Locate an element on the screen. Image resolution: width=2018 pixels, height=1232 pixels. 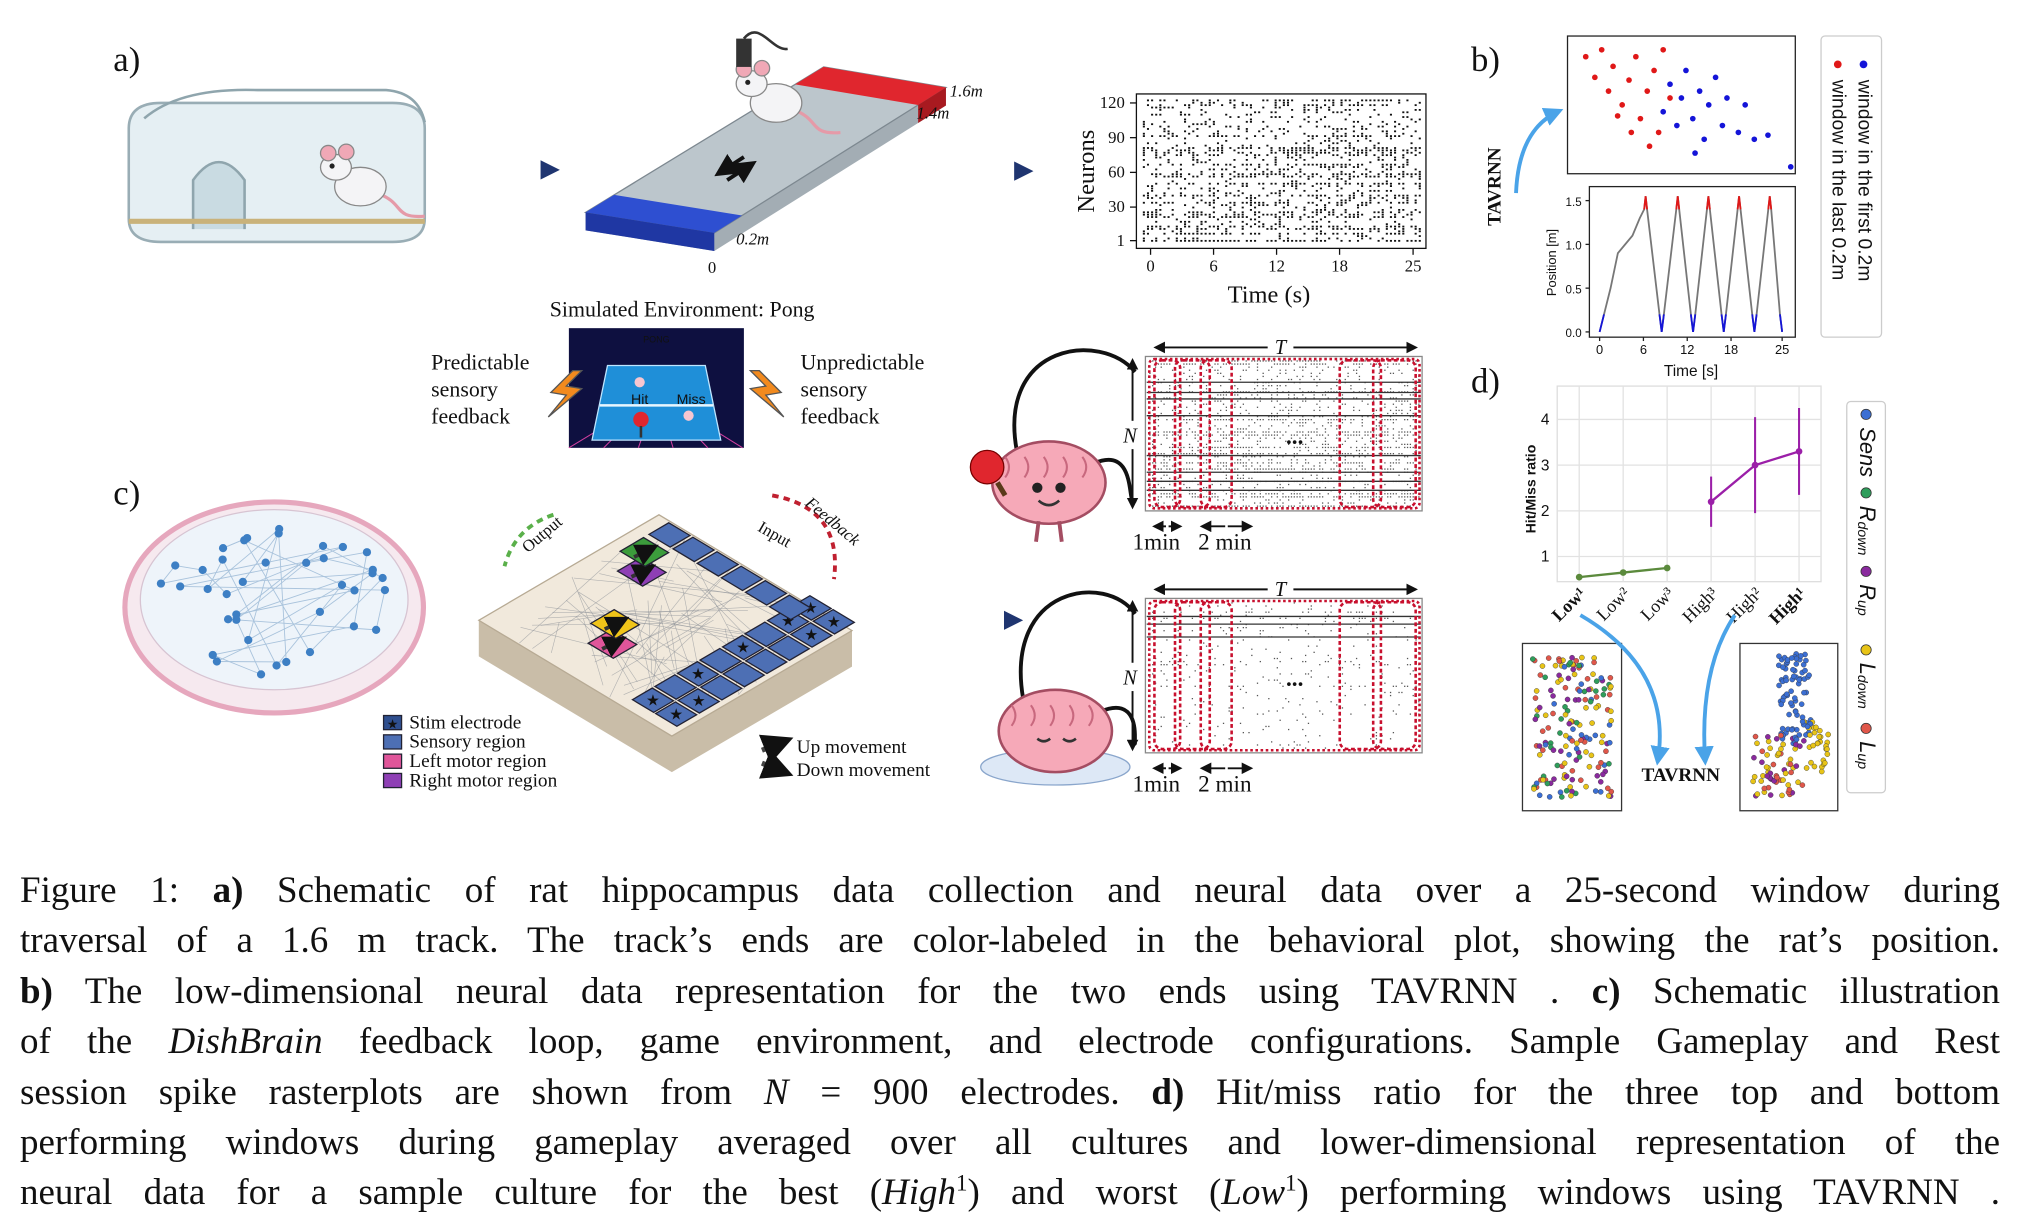
scatter-point is located at coordinates (1658, 132).